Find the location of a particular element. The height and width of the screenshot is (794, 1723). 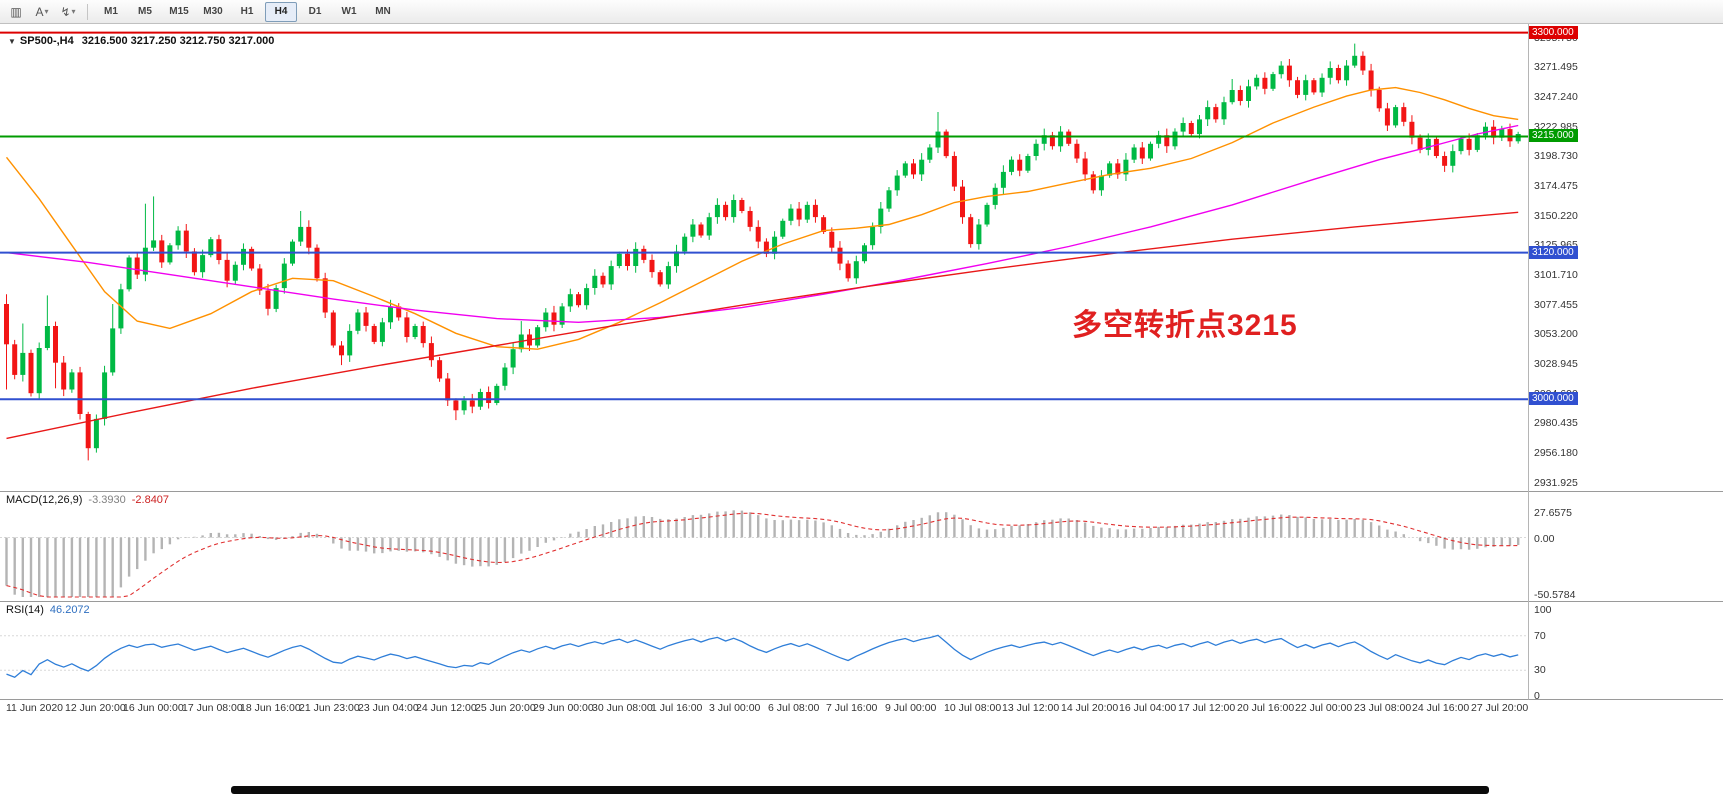

time-axis-label: 9 Jul 00:00 is located at coordinates (911, 708).